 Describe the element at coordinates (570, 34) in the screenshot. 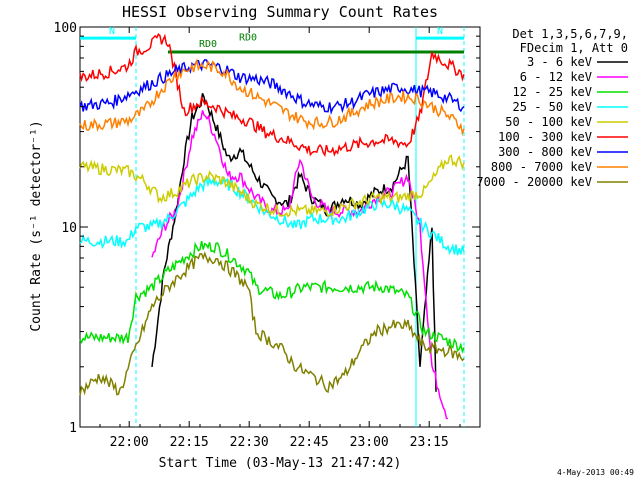

I see `legend-header: Det 1,3,5,6,7,9,` at that location.